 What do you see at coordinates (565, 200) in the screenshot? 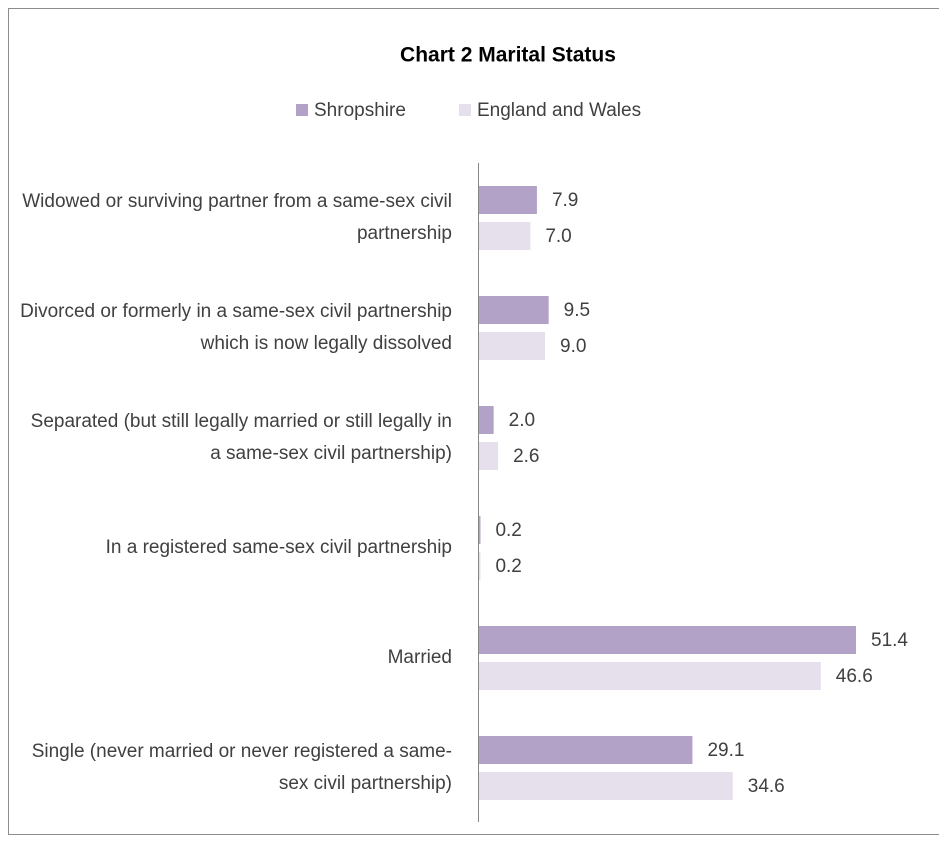
I see `data-label: 7.9` at bounding box center [565, 200].